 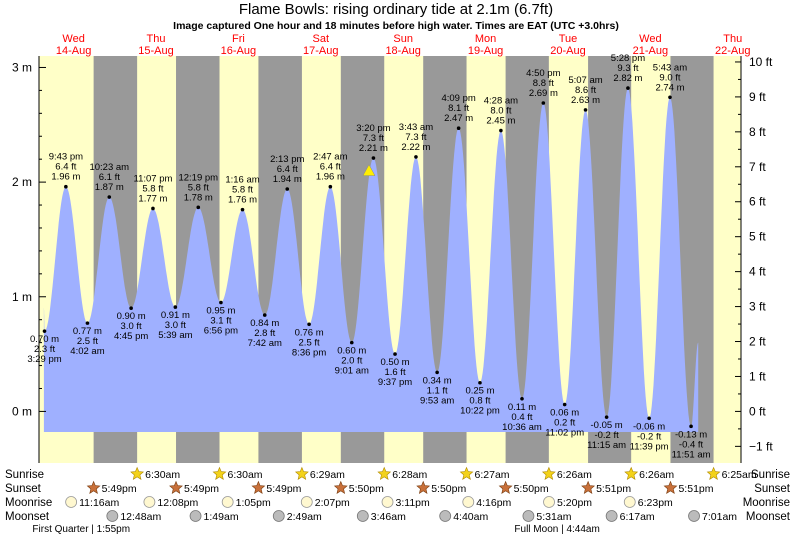 What do you see at coordinates (574, 503) in the screenshot?
I see `moonrise-time: 5:20pm` at bounding box center [574, 503].